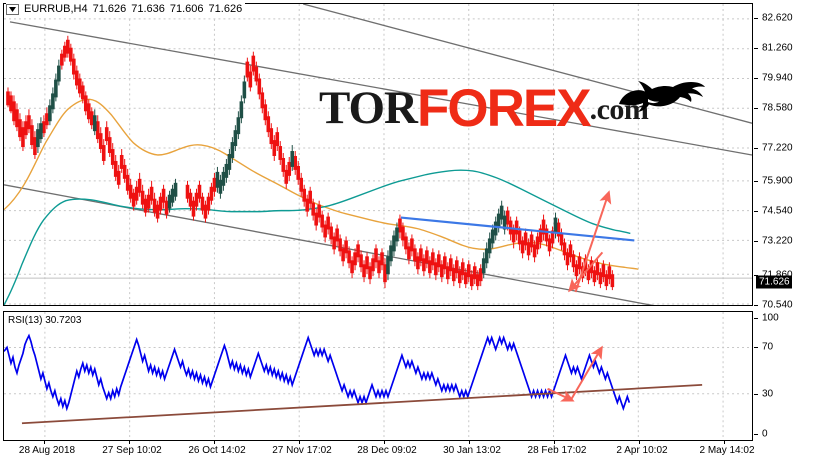 This screenshot has width=813, height=460. I want to click on forecast-arrows, so click(590, 241).